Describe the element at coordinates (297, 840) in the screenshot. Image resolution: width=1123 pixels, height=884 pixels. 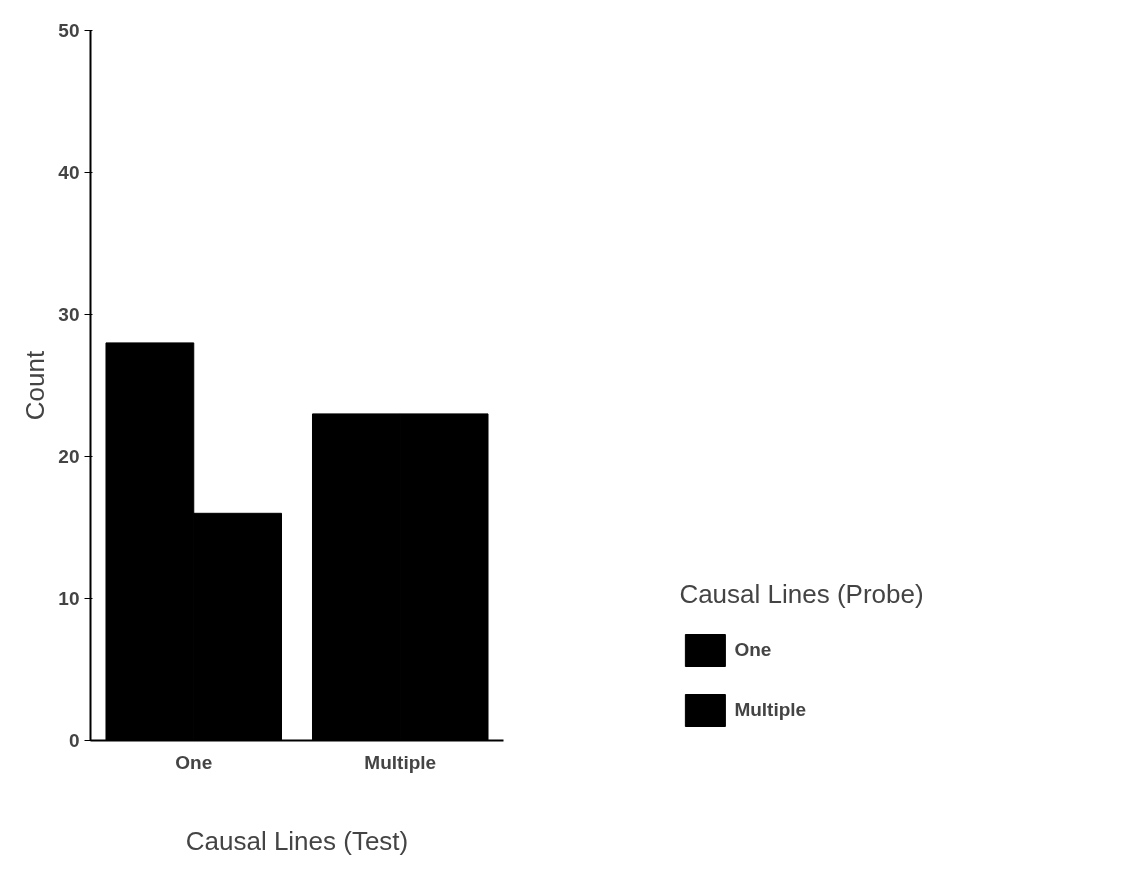
I see `x-axis-title: Causal Lines (Test)` at that location.